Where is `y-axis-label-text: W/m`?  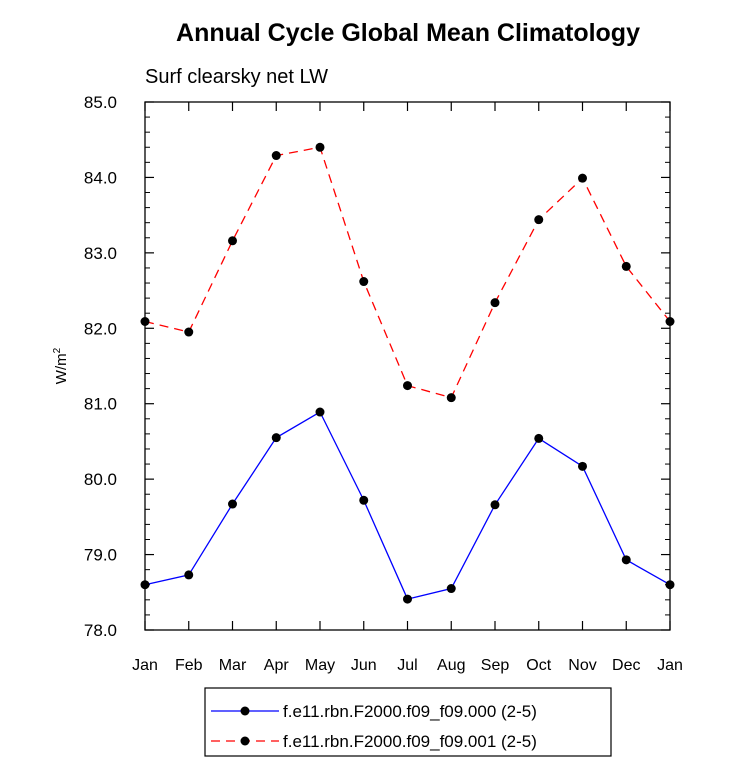
y-axis-label-text: W/m is located at coordinates (61, 368).